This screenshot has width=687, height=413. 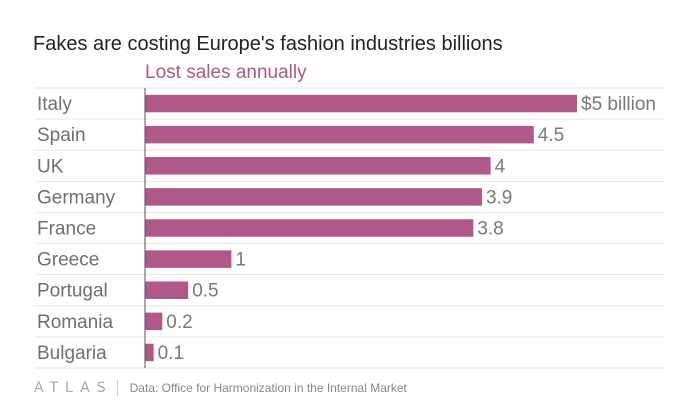 What do you see at coordinates (179, 322) in the screenshot?
I see `value-label: 0.2` at bounding box center [179, 322].